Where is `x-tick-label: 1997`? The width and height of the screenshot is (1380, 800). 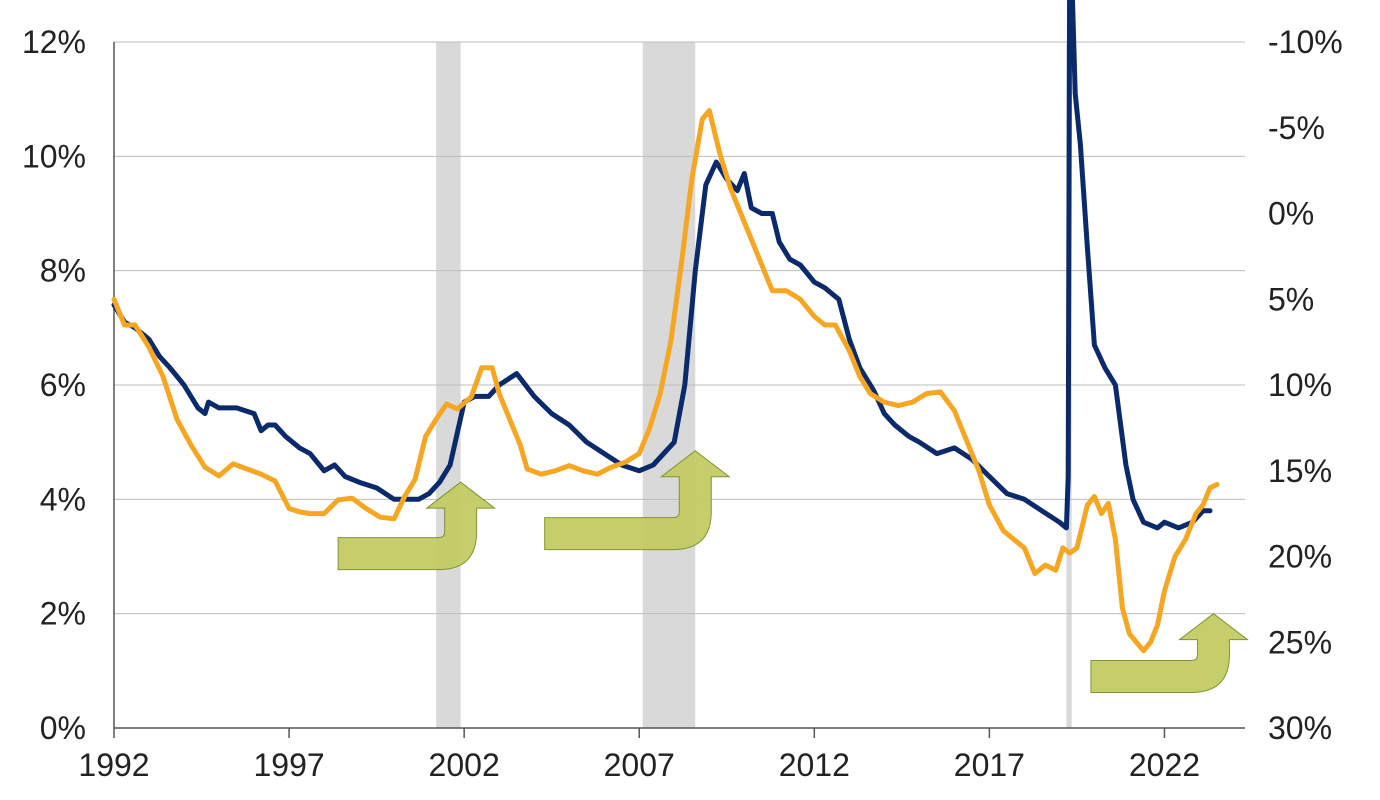
x-tick-label: 1997 is located at coordinates (288, 765).